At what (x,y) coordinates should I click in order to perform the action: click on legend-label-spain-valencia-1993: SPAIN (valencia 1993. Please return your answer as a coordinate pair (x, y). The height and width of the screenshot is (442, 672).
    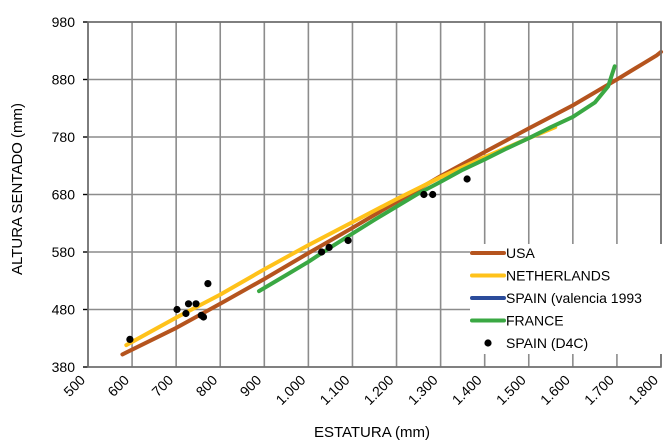
    Looking at the image, I should click on (574, 298).